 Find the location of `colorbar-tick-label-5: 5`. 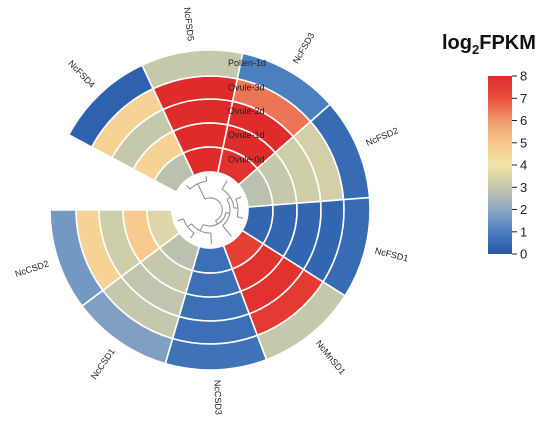

colorbar-tick-label-5: 5 is located at coordinates (523, 142).